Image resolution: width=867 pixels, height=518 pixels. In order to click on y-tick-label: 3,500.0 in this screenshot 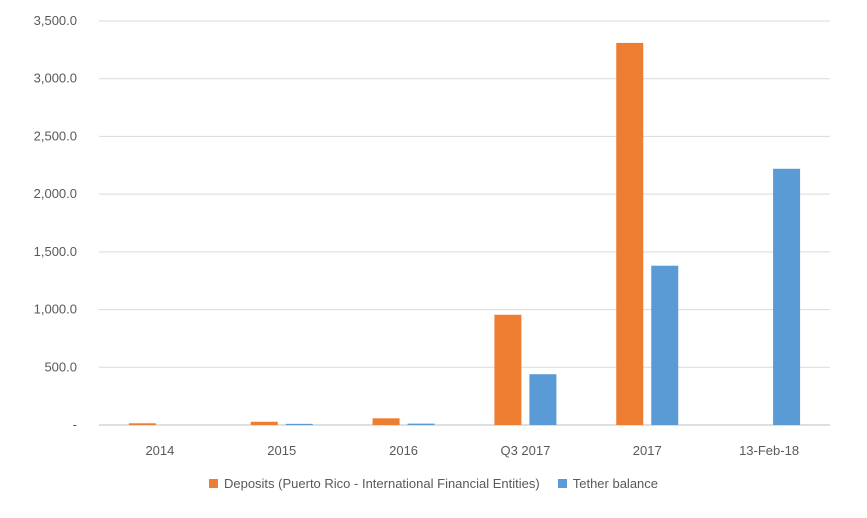, I will do `click(55, 20)`.